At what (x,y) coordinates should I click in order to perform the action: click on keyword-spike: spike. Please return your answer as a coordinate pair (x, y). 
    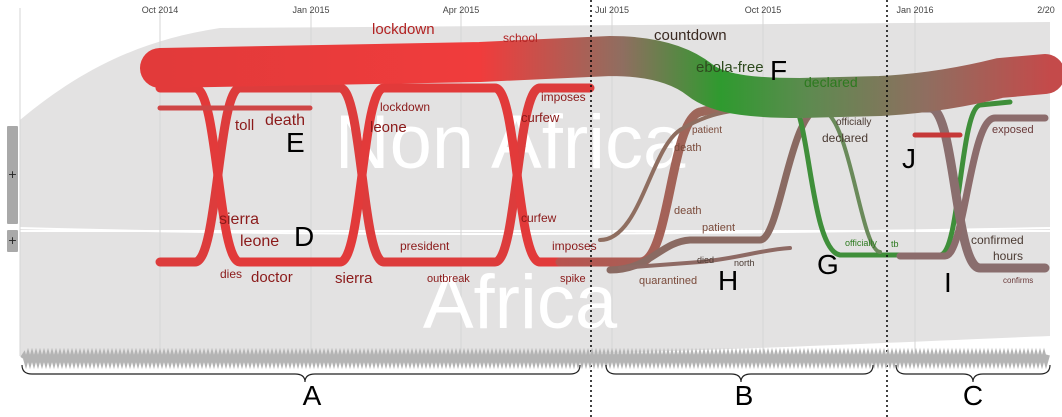
    Looking at the image, I should click on (573, 279).